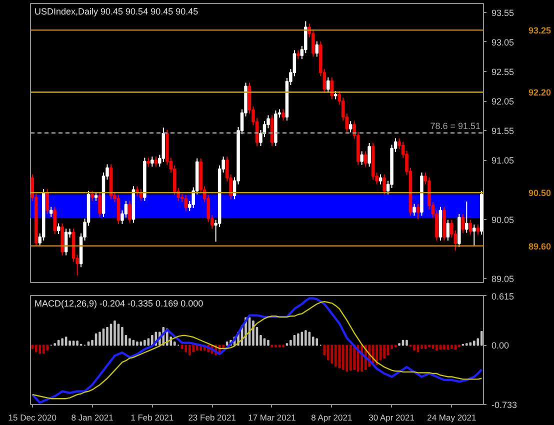 The image size is (554, 425). Describe the element at coordinates (503, 297) in the screenshot. I see `y-tick-label: 0.615` at that location.